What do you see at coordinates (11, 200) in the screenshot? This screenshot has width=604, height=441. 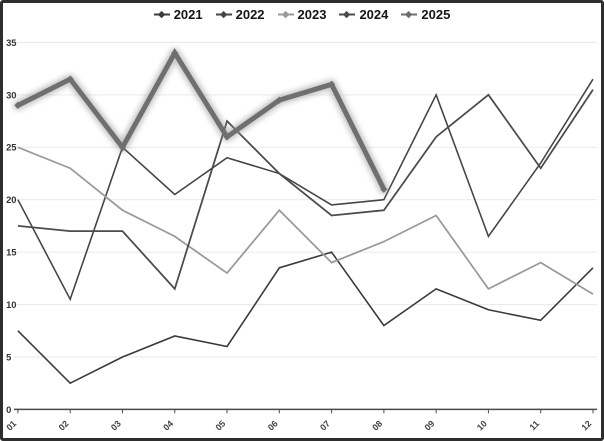 I see `y-axis-label-20: 20` at bounding box center [11, 200].